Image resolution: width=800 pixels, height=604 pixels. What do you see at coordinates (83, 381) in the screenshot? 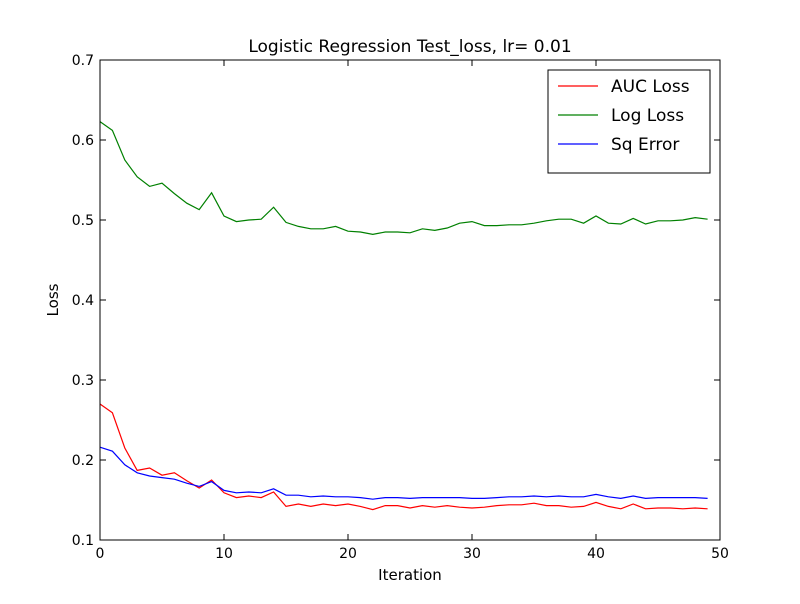
I see `y-tick-label: 0.3` at bounding box center [83, 381].